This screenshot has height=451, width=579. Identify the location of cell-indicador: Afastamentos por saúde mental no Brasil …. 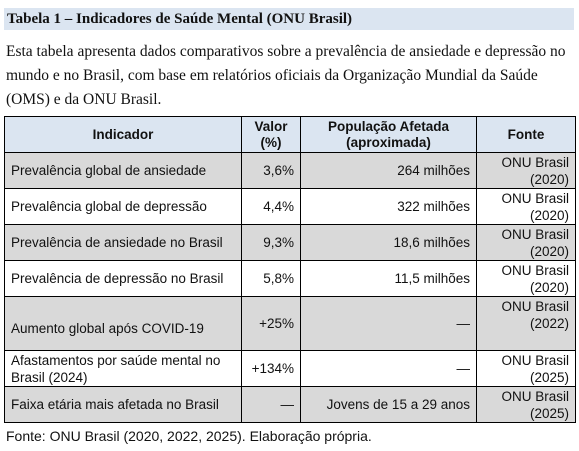
(123, 368).